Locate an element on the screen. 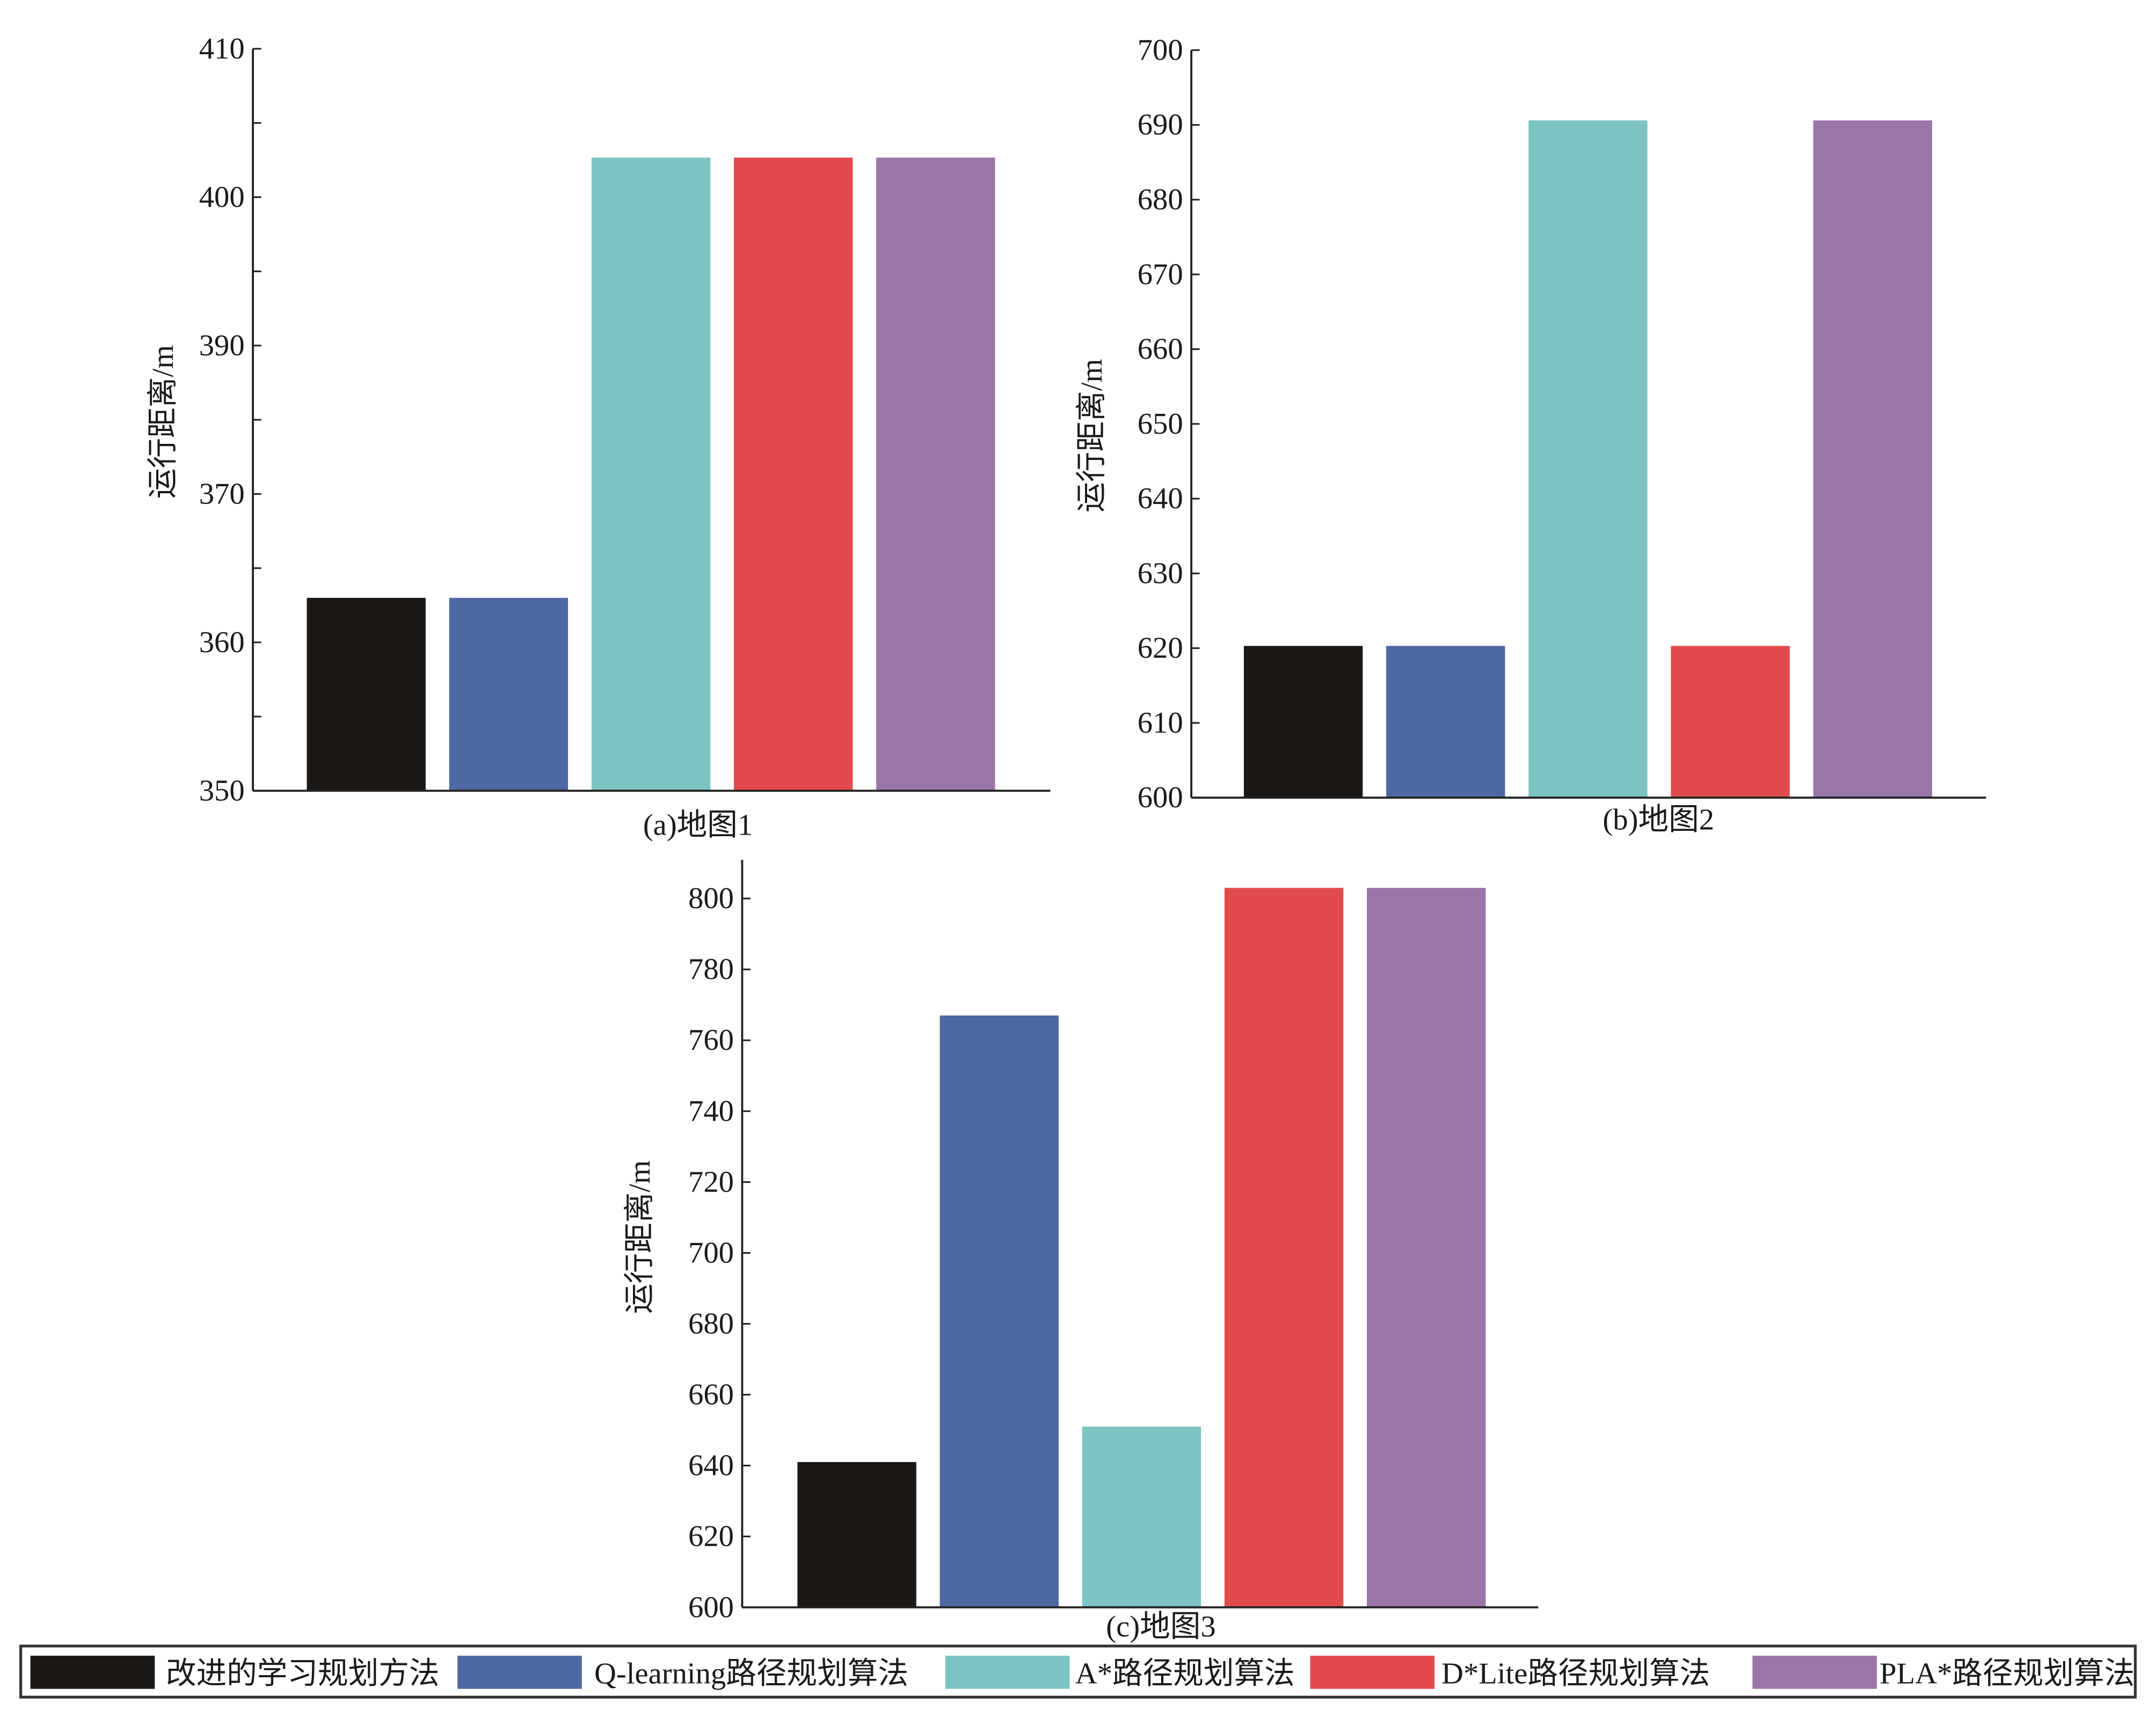 The image size is (2156, 1710). y-tick-label: 610 is located at coordinates (1160, 723).